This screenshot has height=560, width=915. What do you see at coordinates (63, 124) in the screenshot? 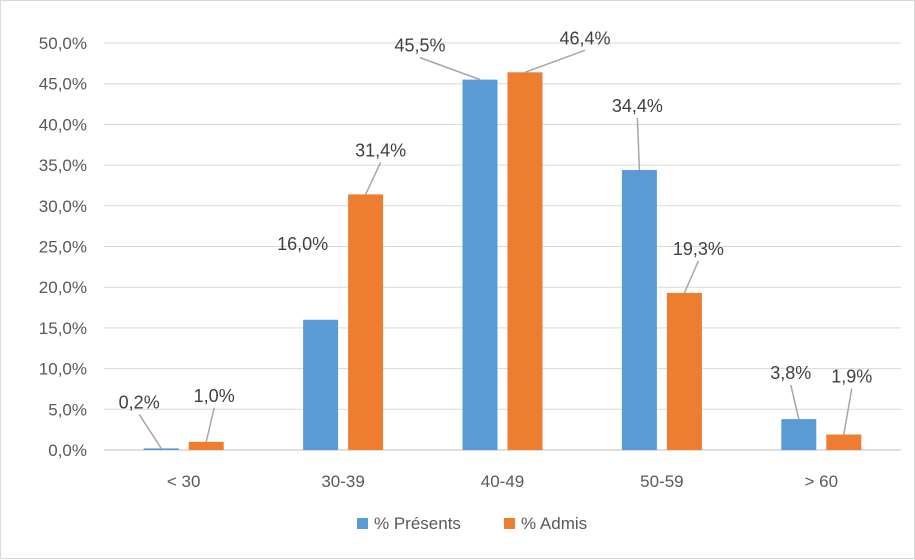
I see `y-tick-label: 40,0%` at bounding box center [63, 124].